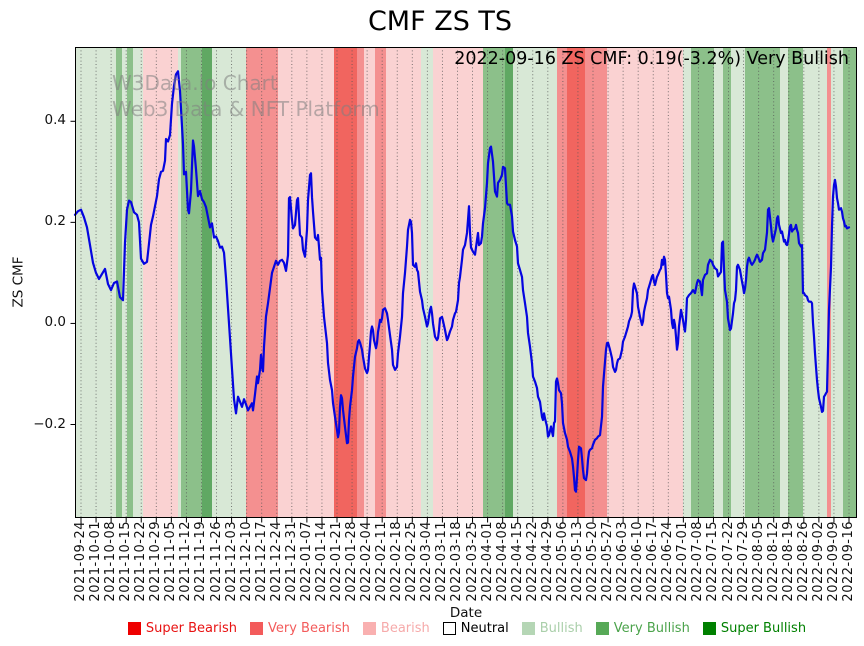  Describe the element at coordinates (309, 628) in the screenshot. I see `legend-label: Very Bearish` at that location.